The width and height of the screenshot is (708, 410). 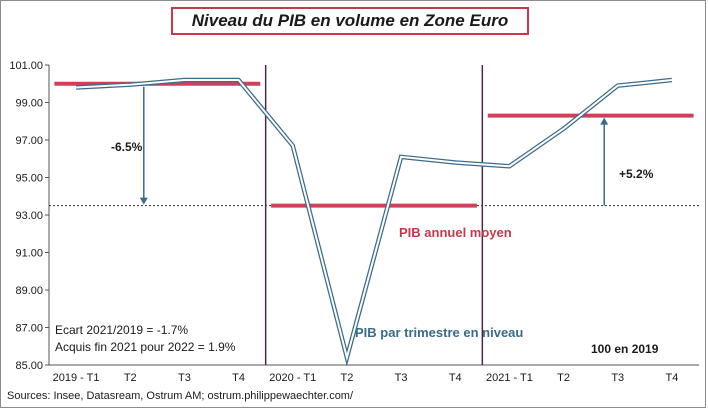 What do you see at coordinates (29, 329) in the screenshot?
I see `y-tick-label: 87.00` at bounding box center [29, 329].